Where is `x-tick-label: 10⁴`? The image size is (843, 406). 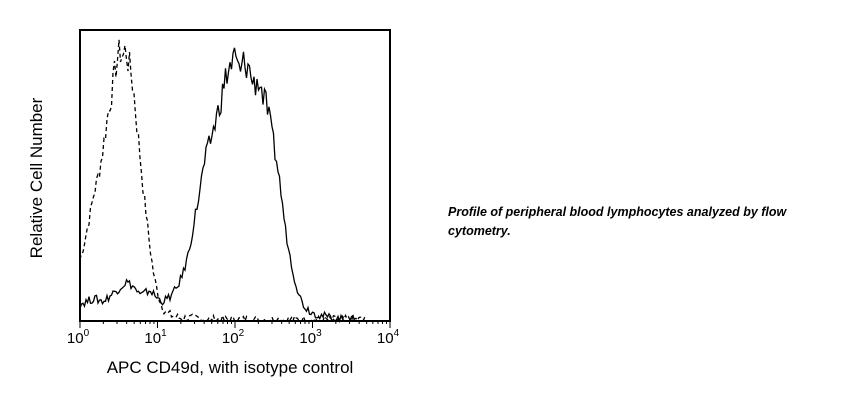 x-tick-label: 10⁴ is located at coordinates (388, 337).